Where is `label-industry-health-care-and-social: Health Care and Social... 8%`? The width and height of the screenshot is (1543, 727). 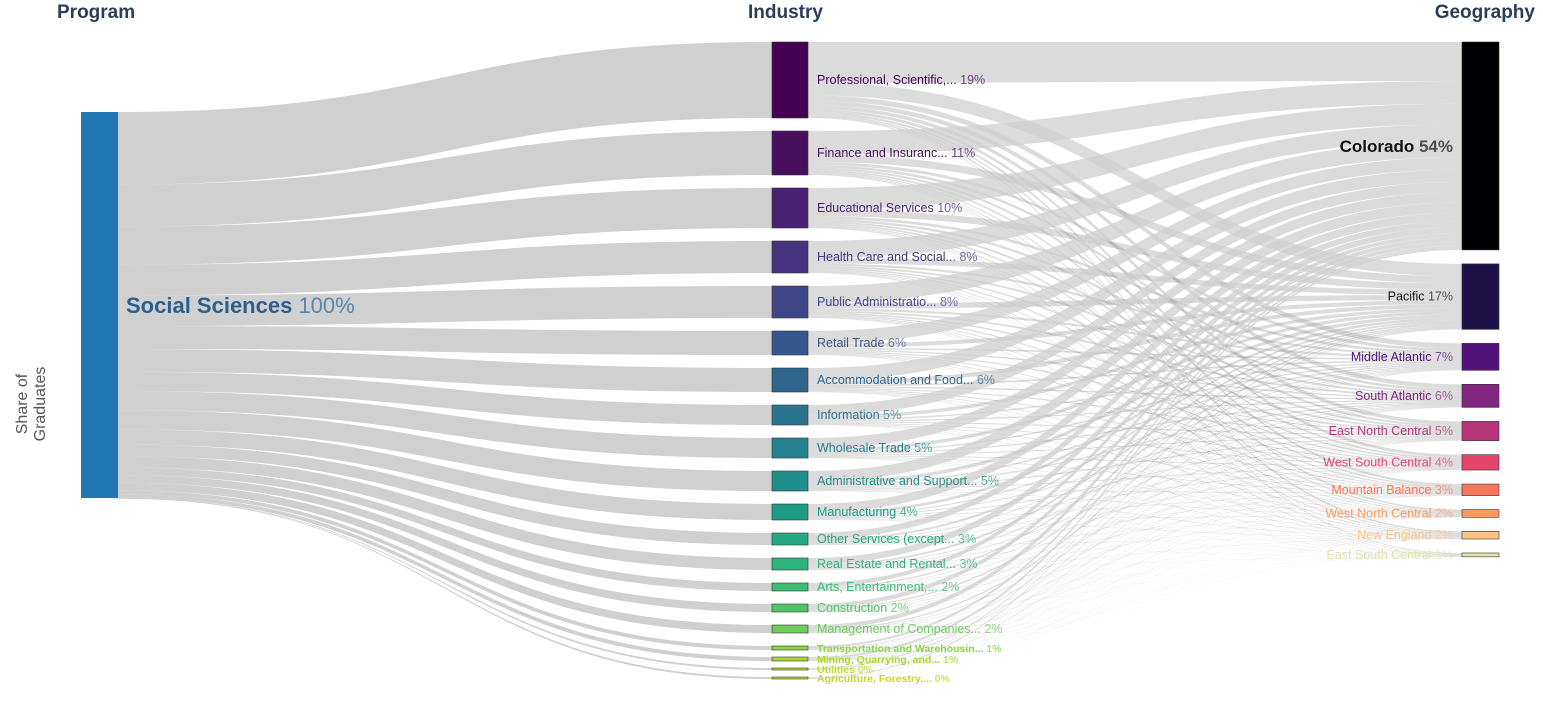 label-industry-health-care-and-social: Health Care and Social... 8% is located at coordinates (897, 257).